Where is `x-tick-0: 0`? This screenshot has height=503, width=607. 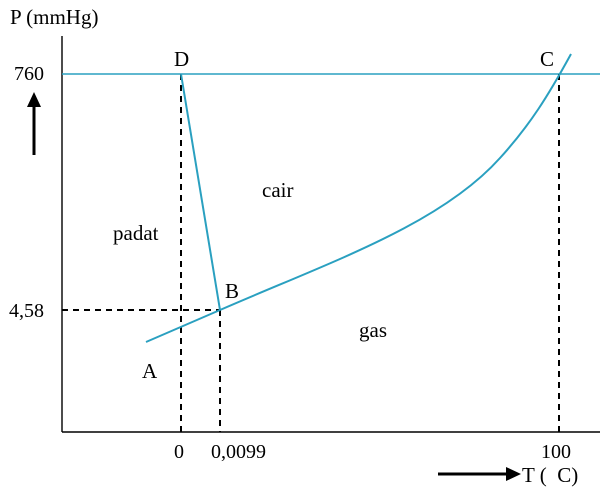 x-tick-0: 0 is located at coordinates (179, 452).